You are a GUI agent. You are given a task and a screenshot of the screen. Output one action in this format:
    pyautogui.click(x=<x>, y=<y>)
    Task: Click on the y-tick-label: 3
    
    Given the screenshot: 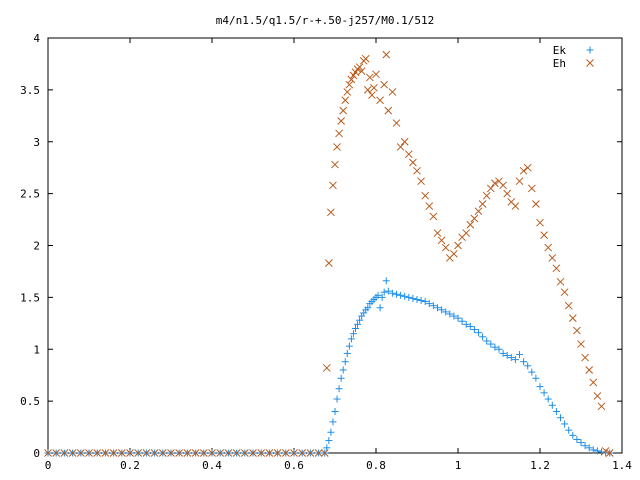 What is the action you would take?
    pyautogui.click(x=36, y=142)
    